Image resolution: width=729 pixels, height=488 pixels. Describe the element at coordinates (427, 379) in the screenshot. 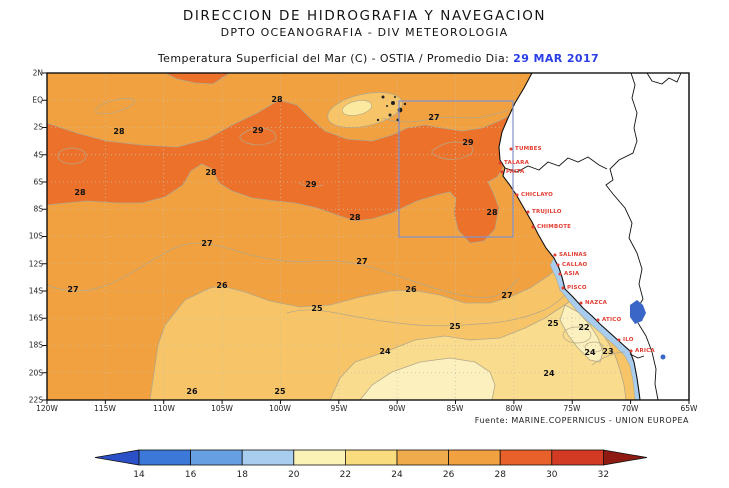

I see `fill-20-22-a` at that location.